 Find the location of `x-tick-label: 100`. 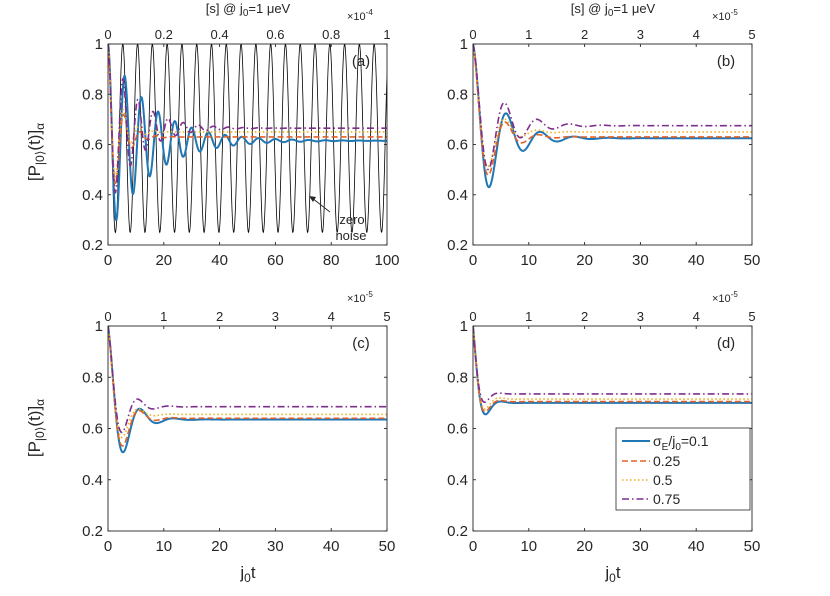

x-tick-label: 100 is located at coordinates (386, 260).